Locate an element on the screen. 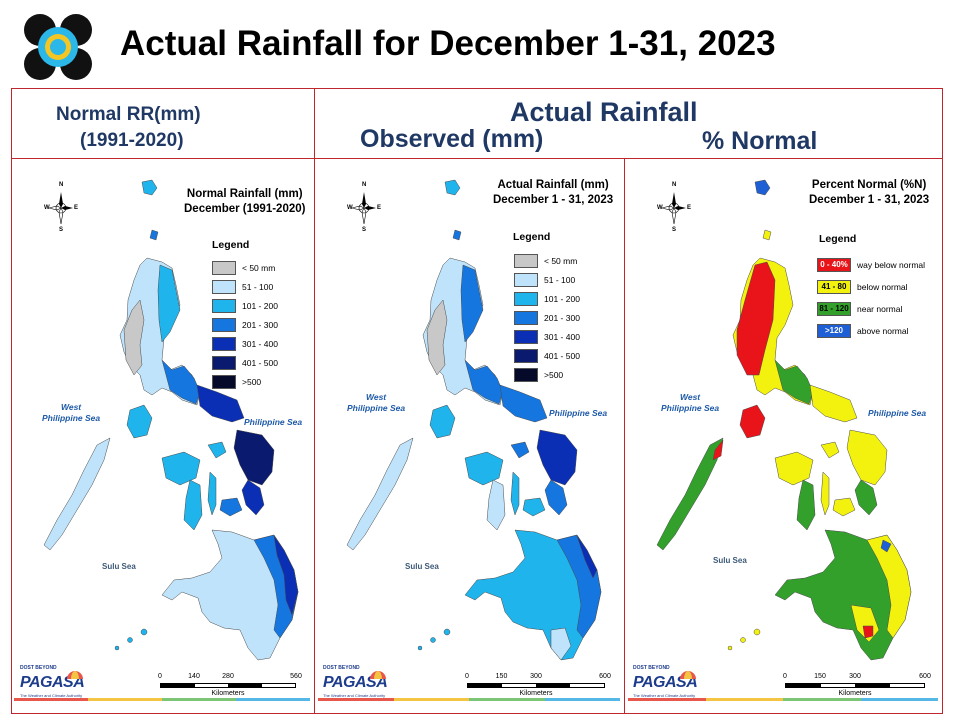 This screenshot has width=960, height=720. scale-tick-label: 560 is located at coordinates (296, 676).